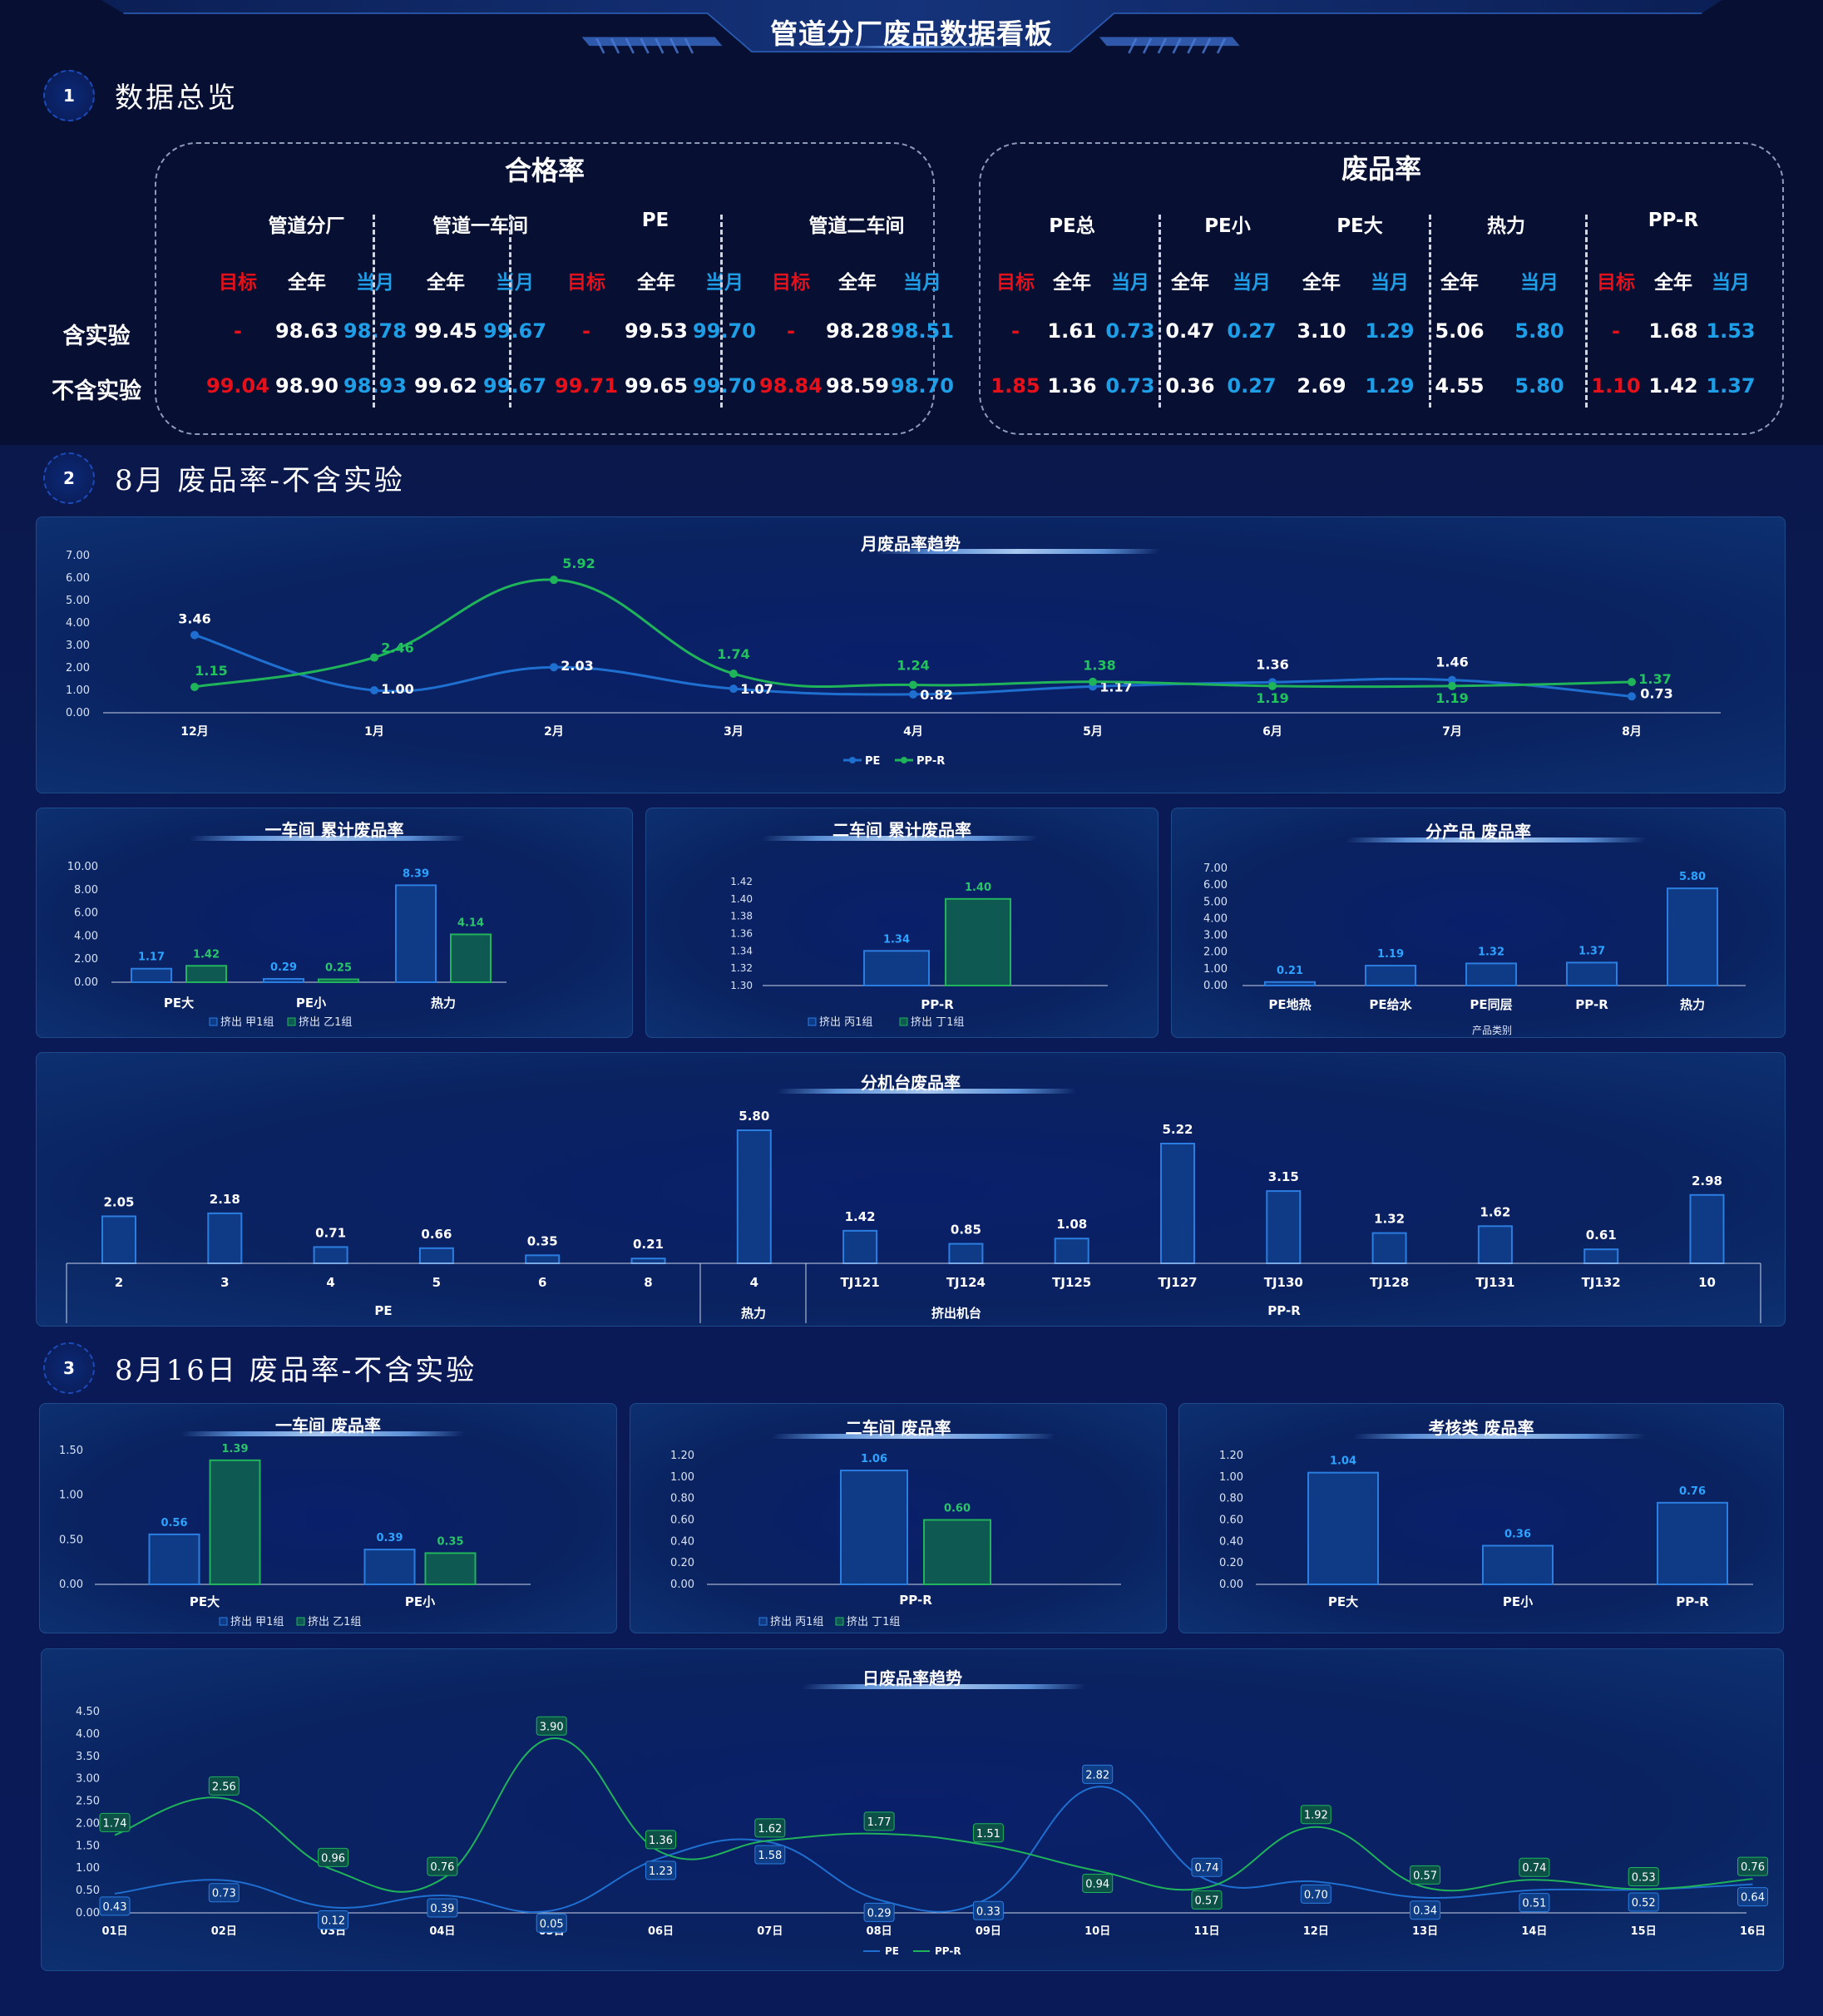 The image size is (1823, 2016). I want to click on y-tick-label: 1.40, so click(741, 899).